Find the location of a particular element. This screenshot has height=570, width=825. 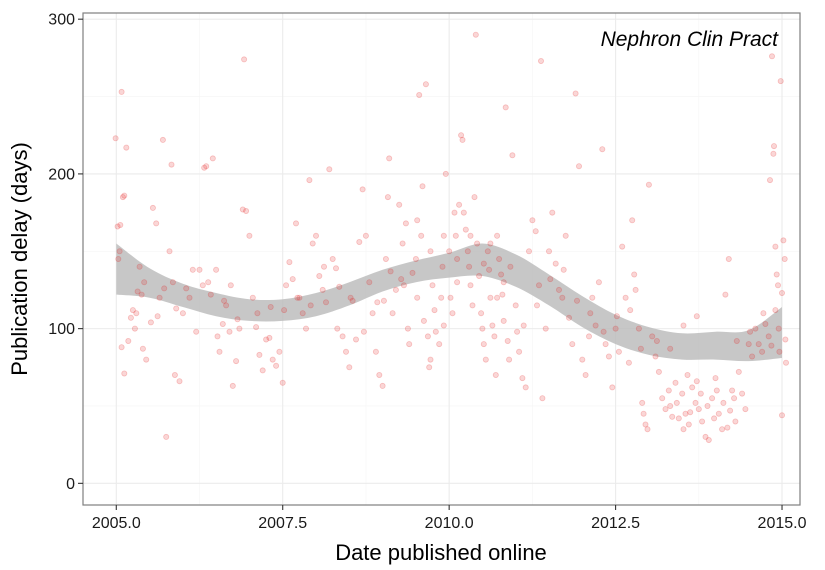

y-tick-label: 200 is located at coordinates (61, 174).